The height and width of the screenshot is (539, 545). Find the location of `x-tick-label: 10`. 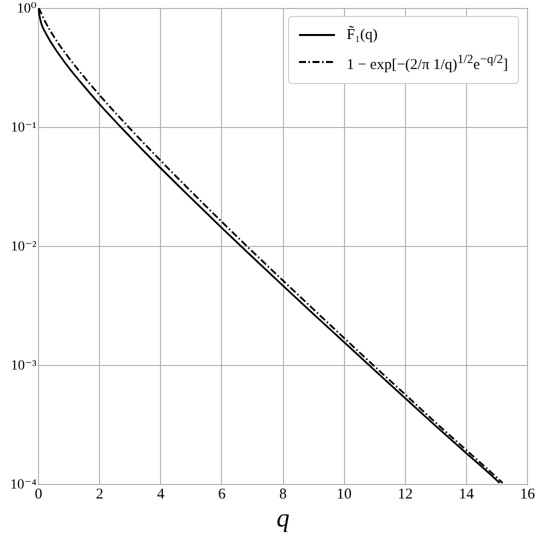

x-tick-label: 10 is located at coordinates (344, 494).